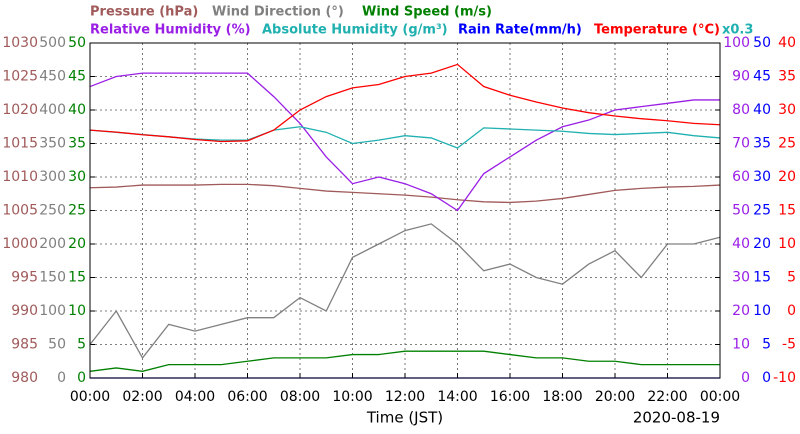 This screenshot has height=434, width=800. I want to click on y-tick-label: 985, so click(24, 345).